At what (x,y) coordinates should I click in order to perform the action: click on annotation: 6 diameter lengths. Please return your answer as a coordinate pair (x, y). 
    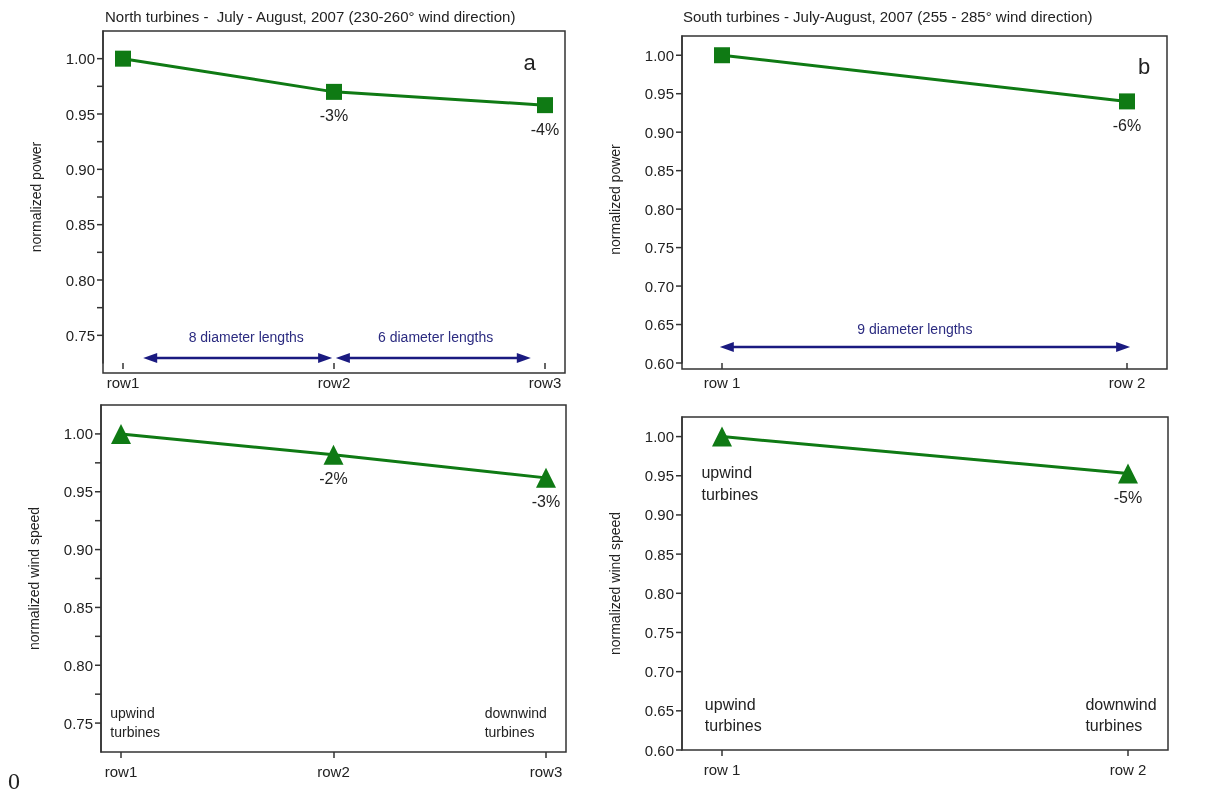
    Looking at the image, I should click on (436, 337).